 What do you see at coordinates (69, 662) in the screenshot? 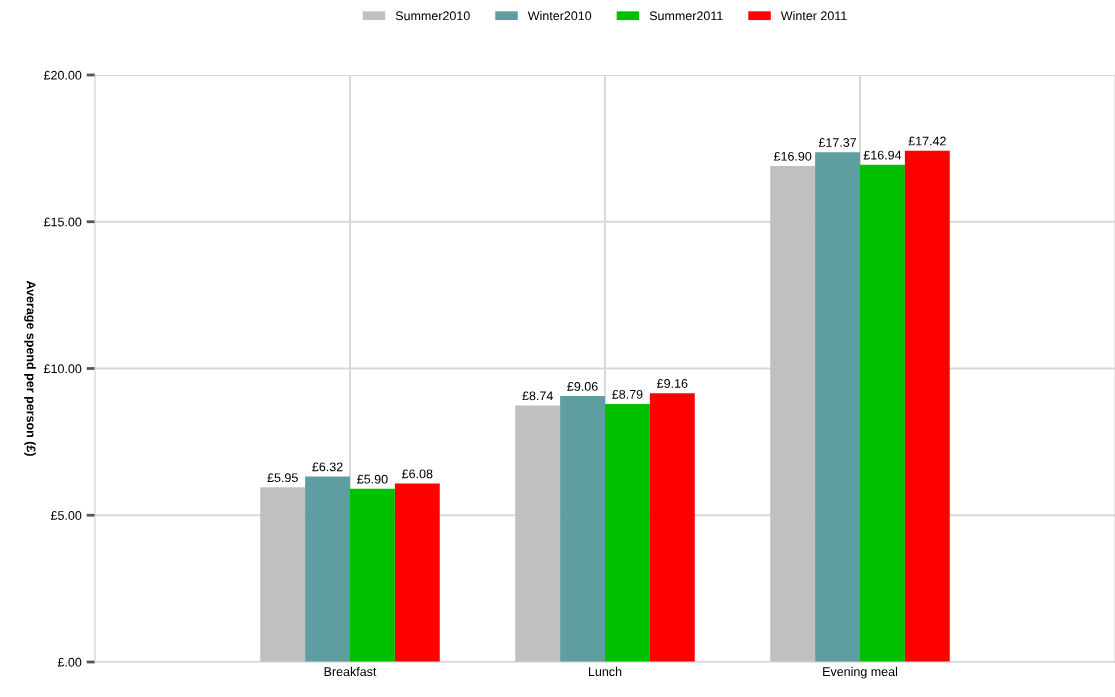
I see `y-tick-label: £.00` at bounding box center [69, 662].